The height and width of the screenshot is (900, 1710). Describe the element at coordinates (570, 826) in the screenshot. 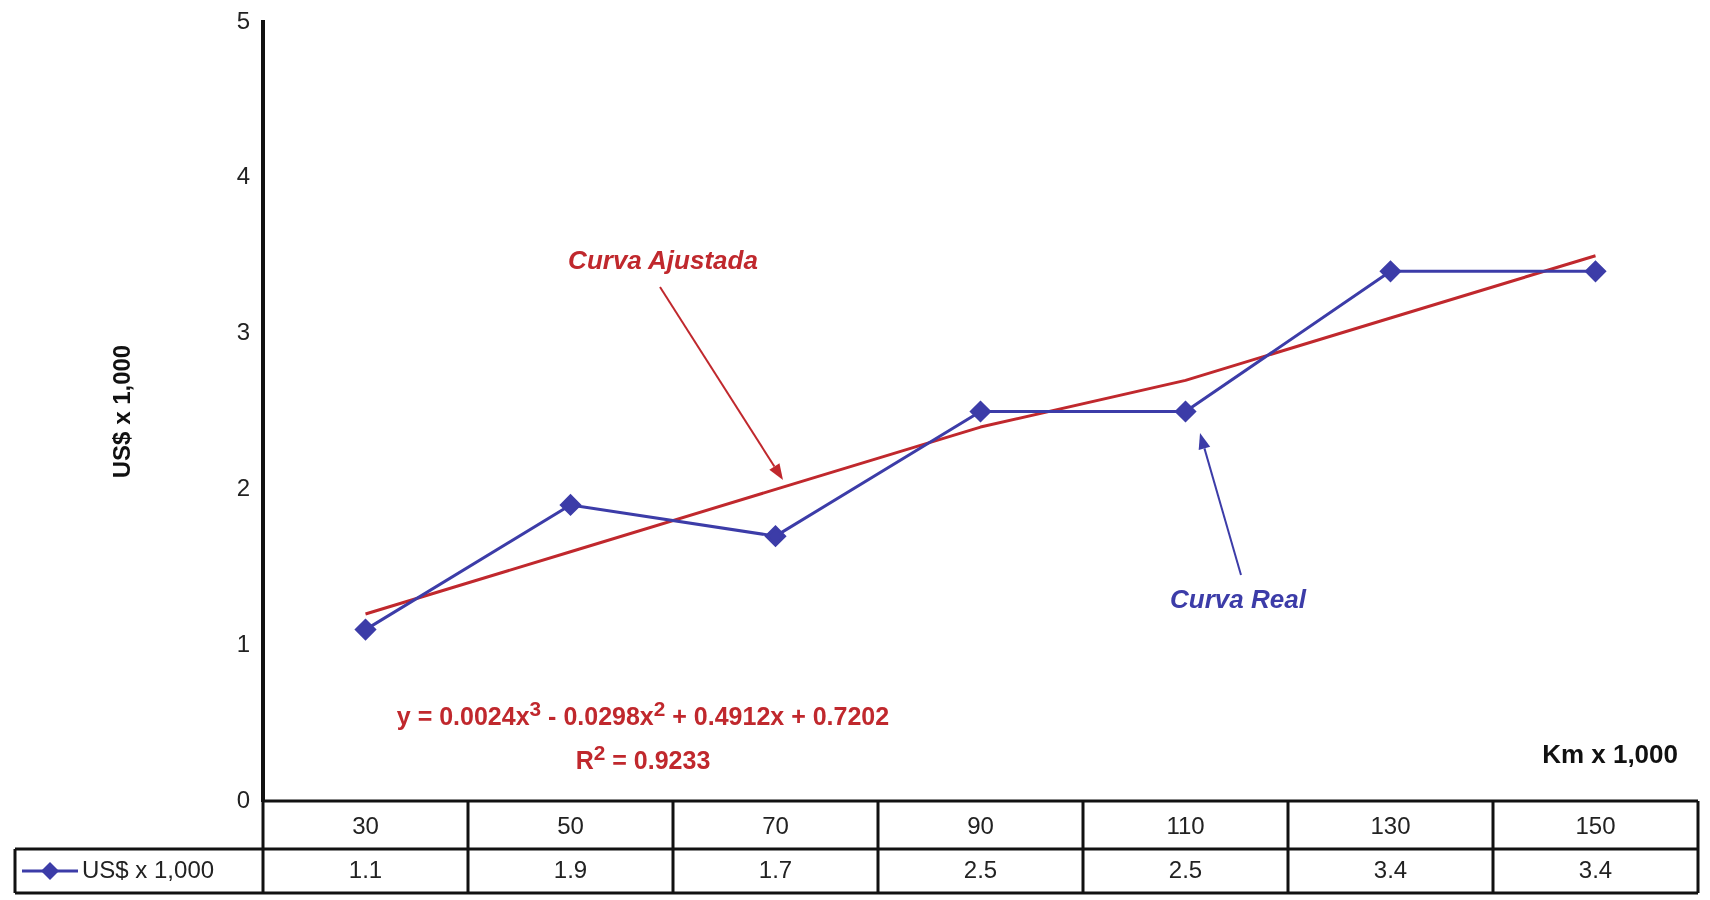

I see `x-tick-label: 50` at that location.